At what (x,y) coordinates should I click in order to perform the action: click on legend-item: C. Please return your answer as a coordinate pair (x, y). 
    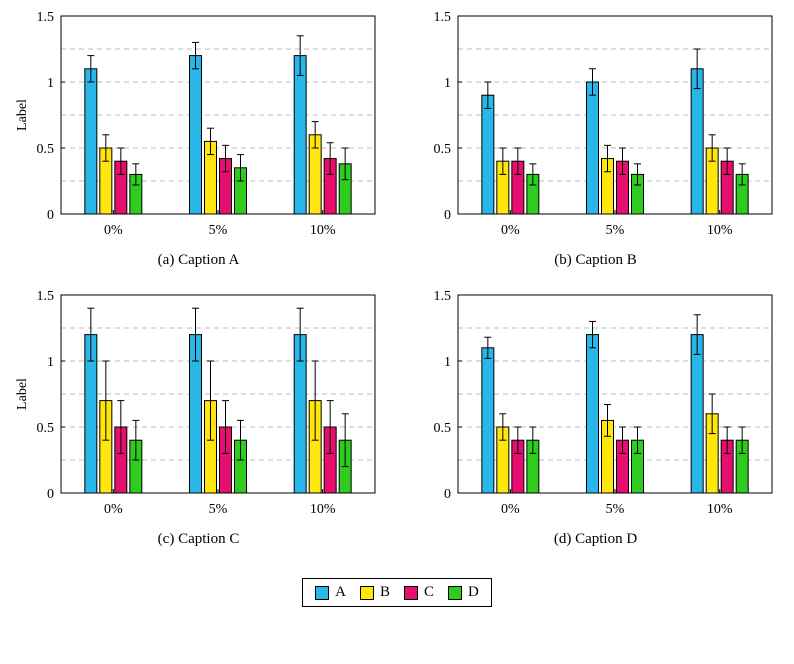
    Looking at the image, I should click on (419, 592).